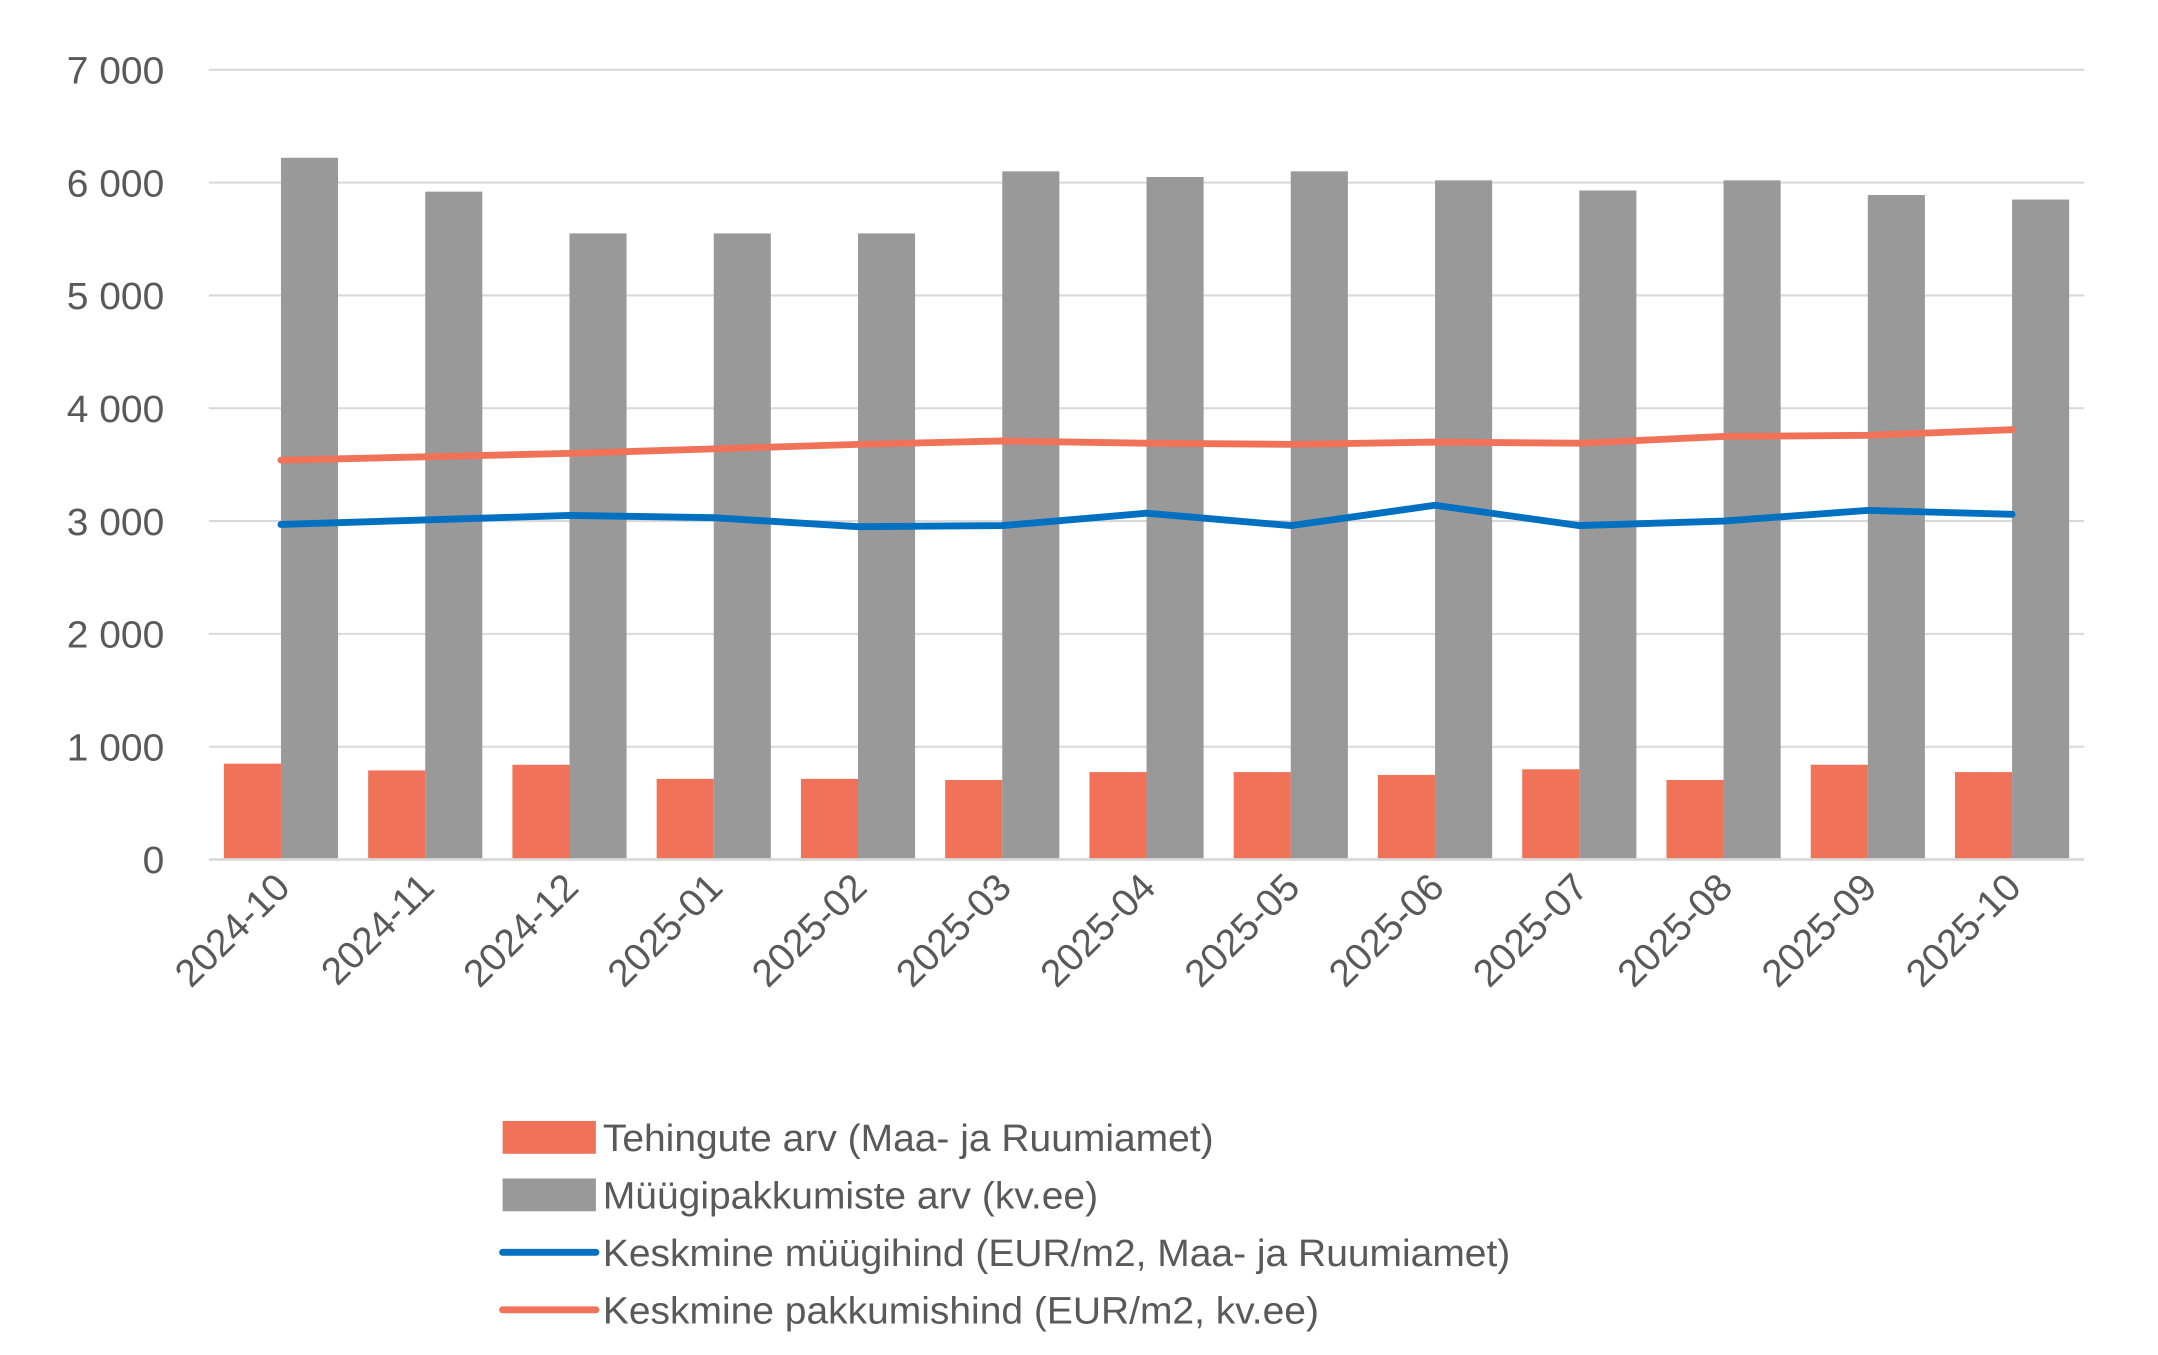 Image resolution: width=2158 pixels, height=1355 pixels. I want to click on y-tick-label: 5 000, so click(116, 296).